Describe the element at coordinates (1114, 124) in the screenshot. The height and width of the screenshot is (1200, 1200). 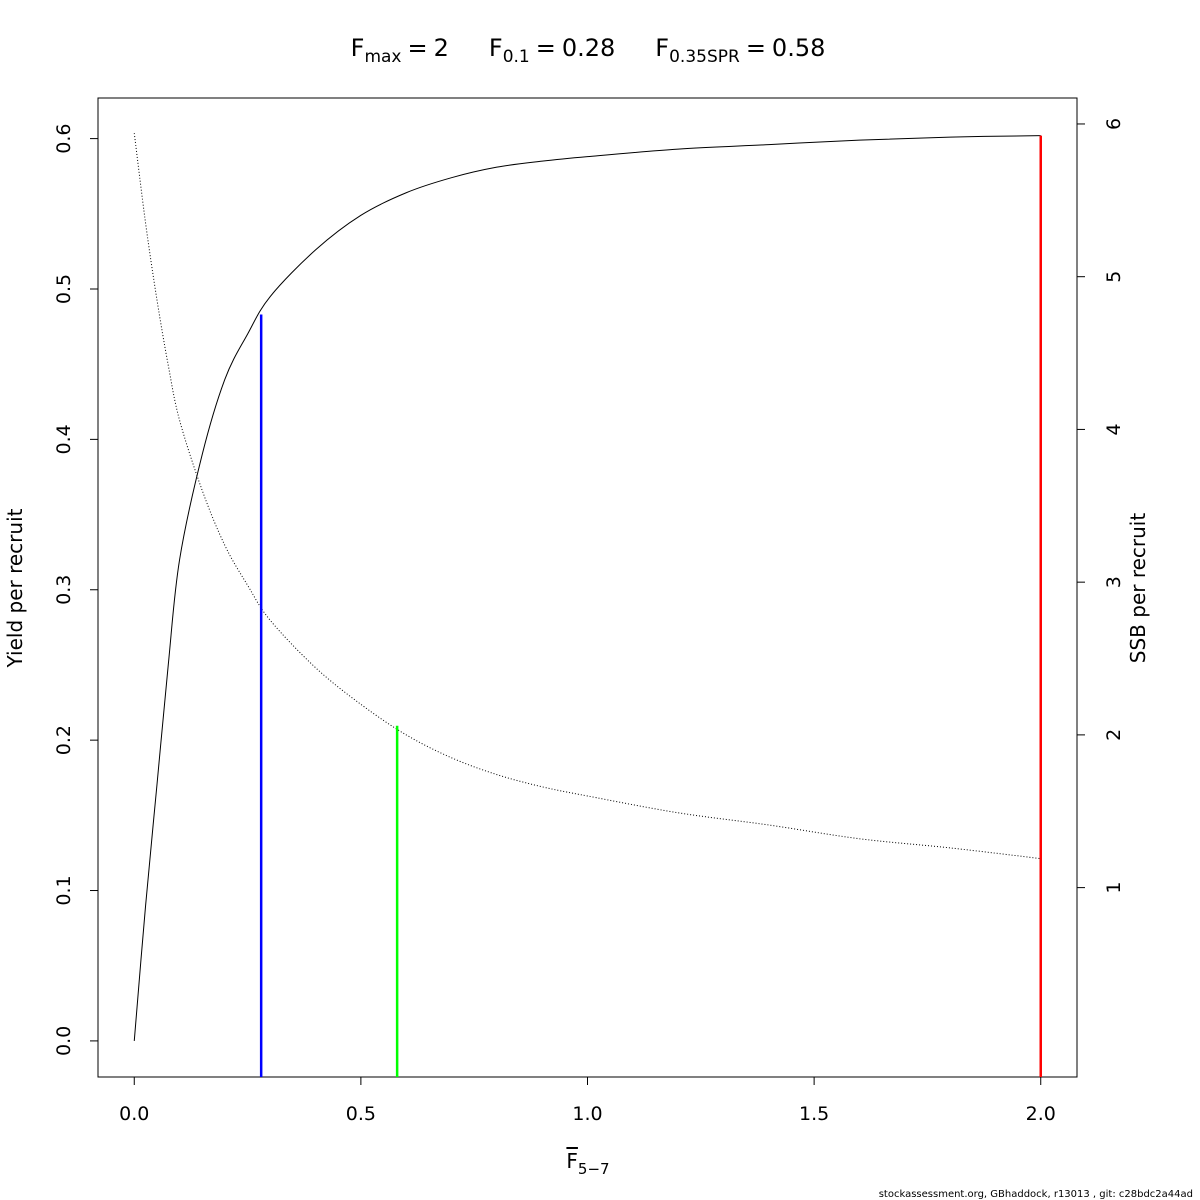
I see `y2-tick-label: 6` at that location.